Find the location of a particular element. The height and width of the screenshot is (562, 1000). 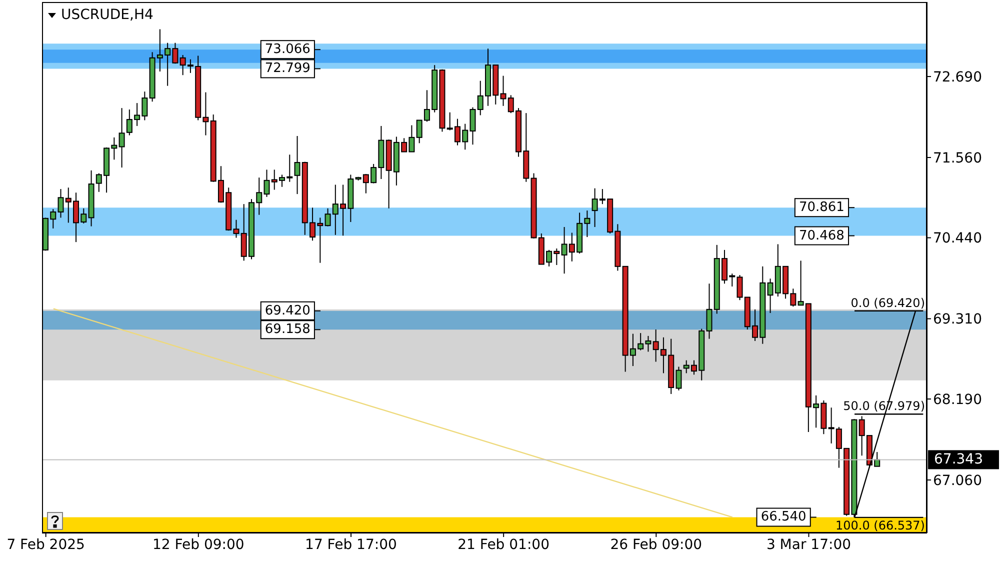

x-tick-label: 12 Feb 09:00 is located at coordinates (198, 544).